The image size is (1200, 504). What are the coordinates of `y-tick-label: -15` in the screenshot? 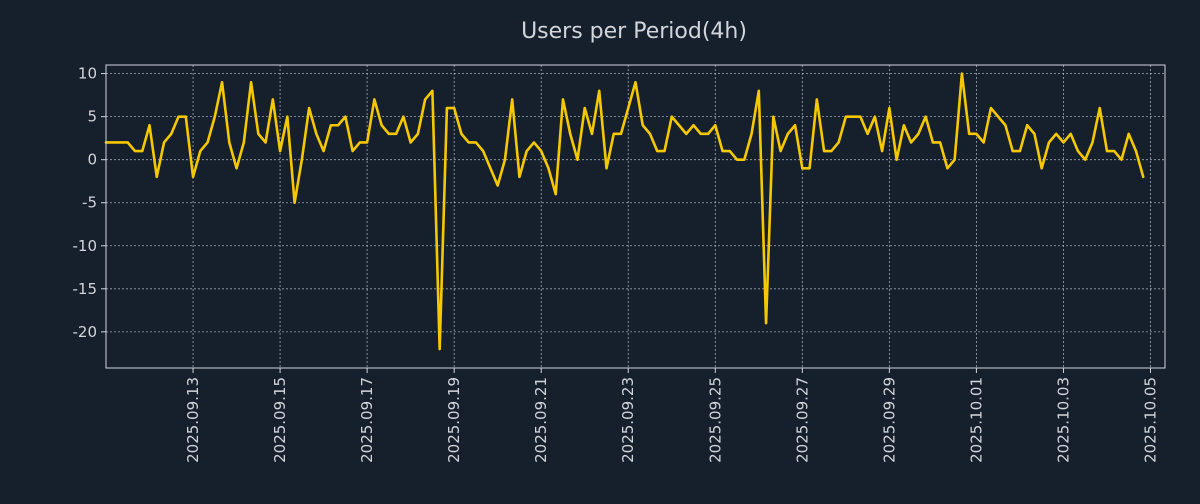 It's located at (85, 289).